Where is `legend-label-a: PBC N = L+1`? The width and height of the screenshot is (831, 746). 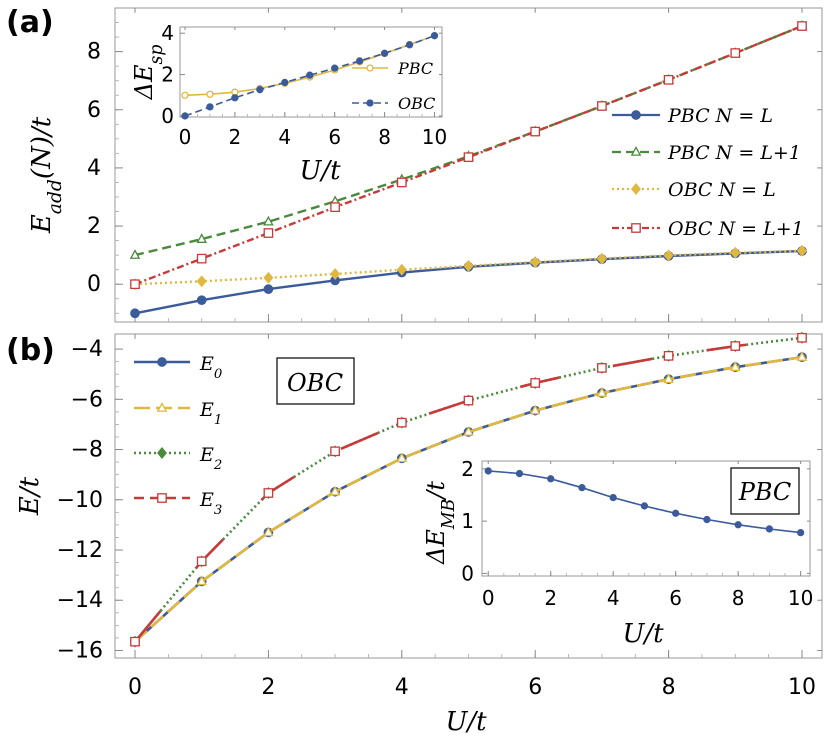 legend-label-a: PBC N = L+1 is located at coordinates (734, 153).